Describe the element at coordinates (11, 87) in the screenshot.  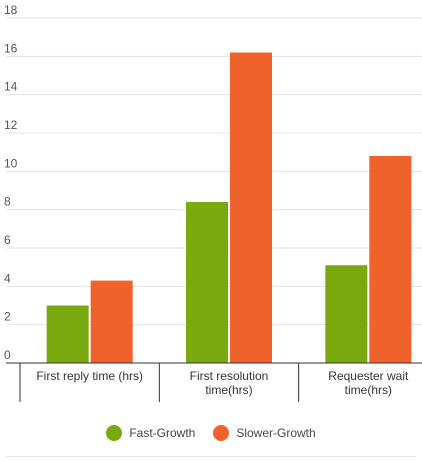
I see `y-tick-label-14: 14` at that location.